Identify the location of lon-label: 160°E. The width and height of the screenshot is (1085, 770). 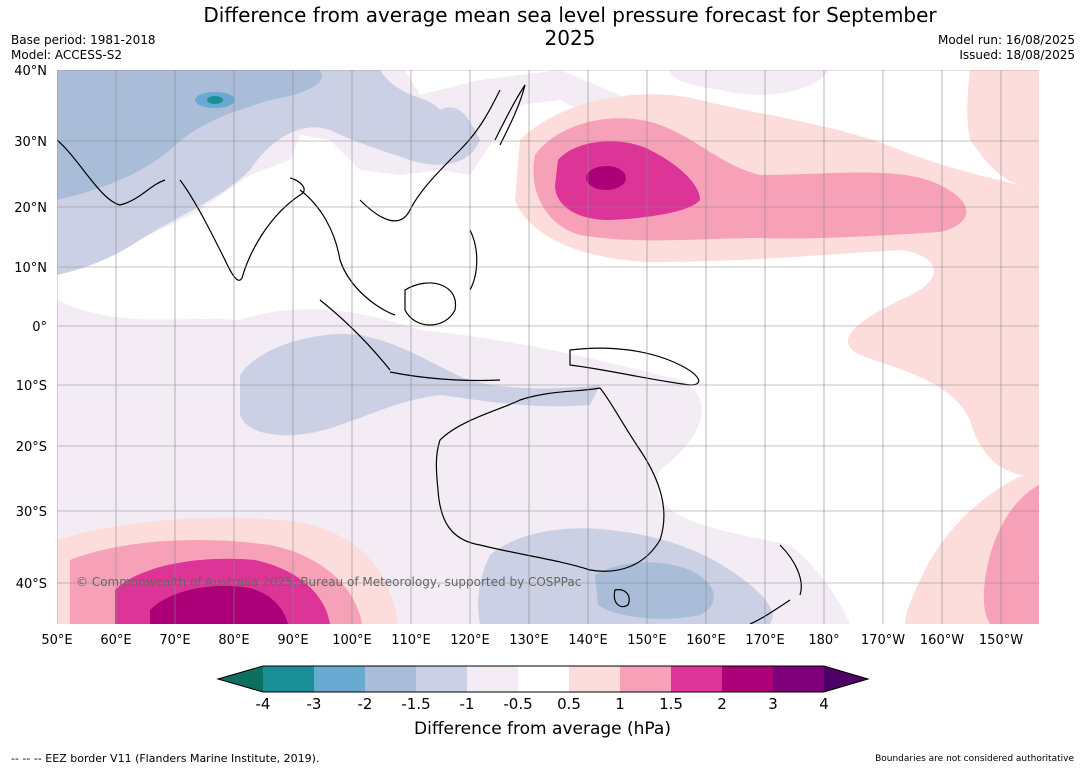
(706, 640).